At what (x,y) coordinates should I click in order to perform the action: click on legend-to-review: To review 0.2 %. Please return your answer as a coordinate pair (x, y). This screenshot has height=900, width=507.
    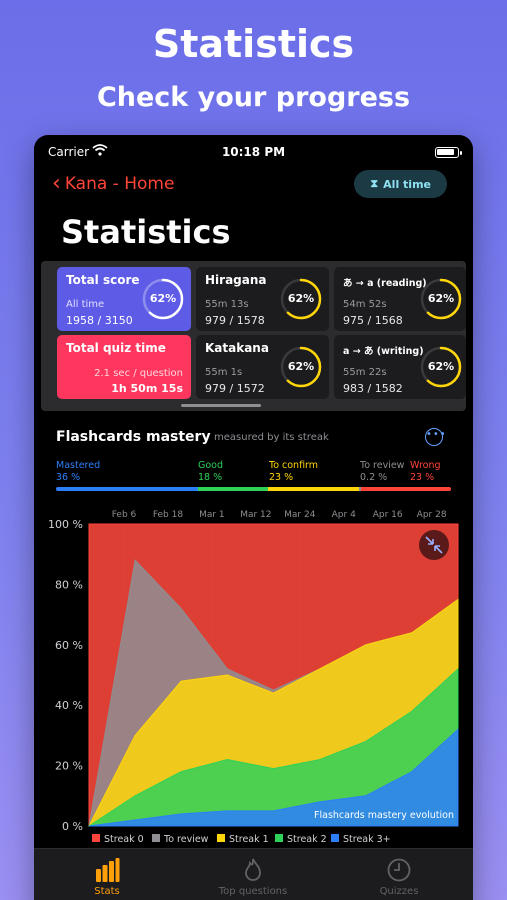
    Looking at the image, I should click on (382, 472).